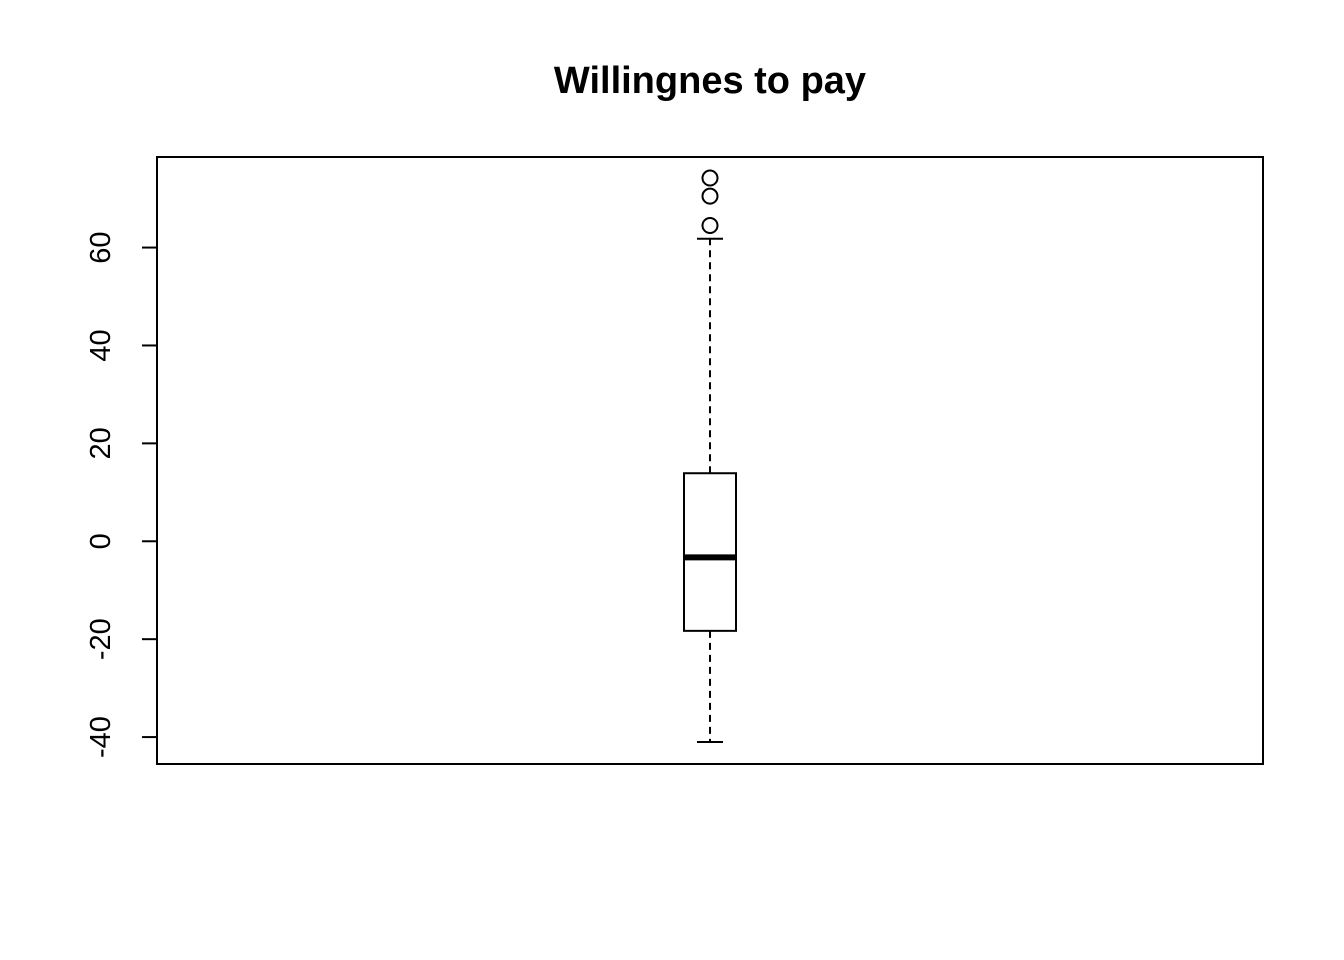 The image size is (1344, 960). What do you see at coordinates (101, 345) in the screenshot?
I see `y-tick-label: 40` at bounding box center [101, 345].